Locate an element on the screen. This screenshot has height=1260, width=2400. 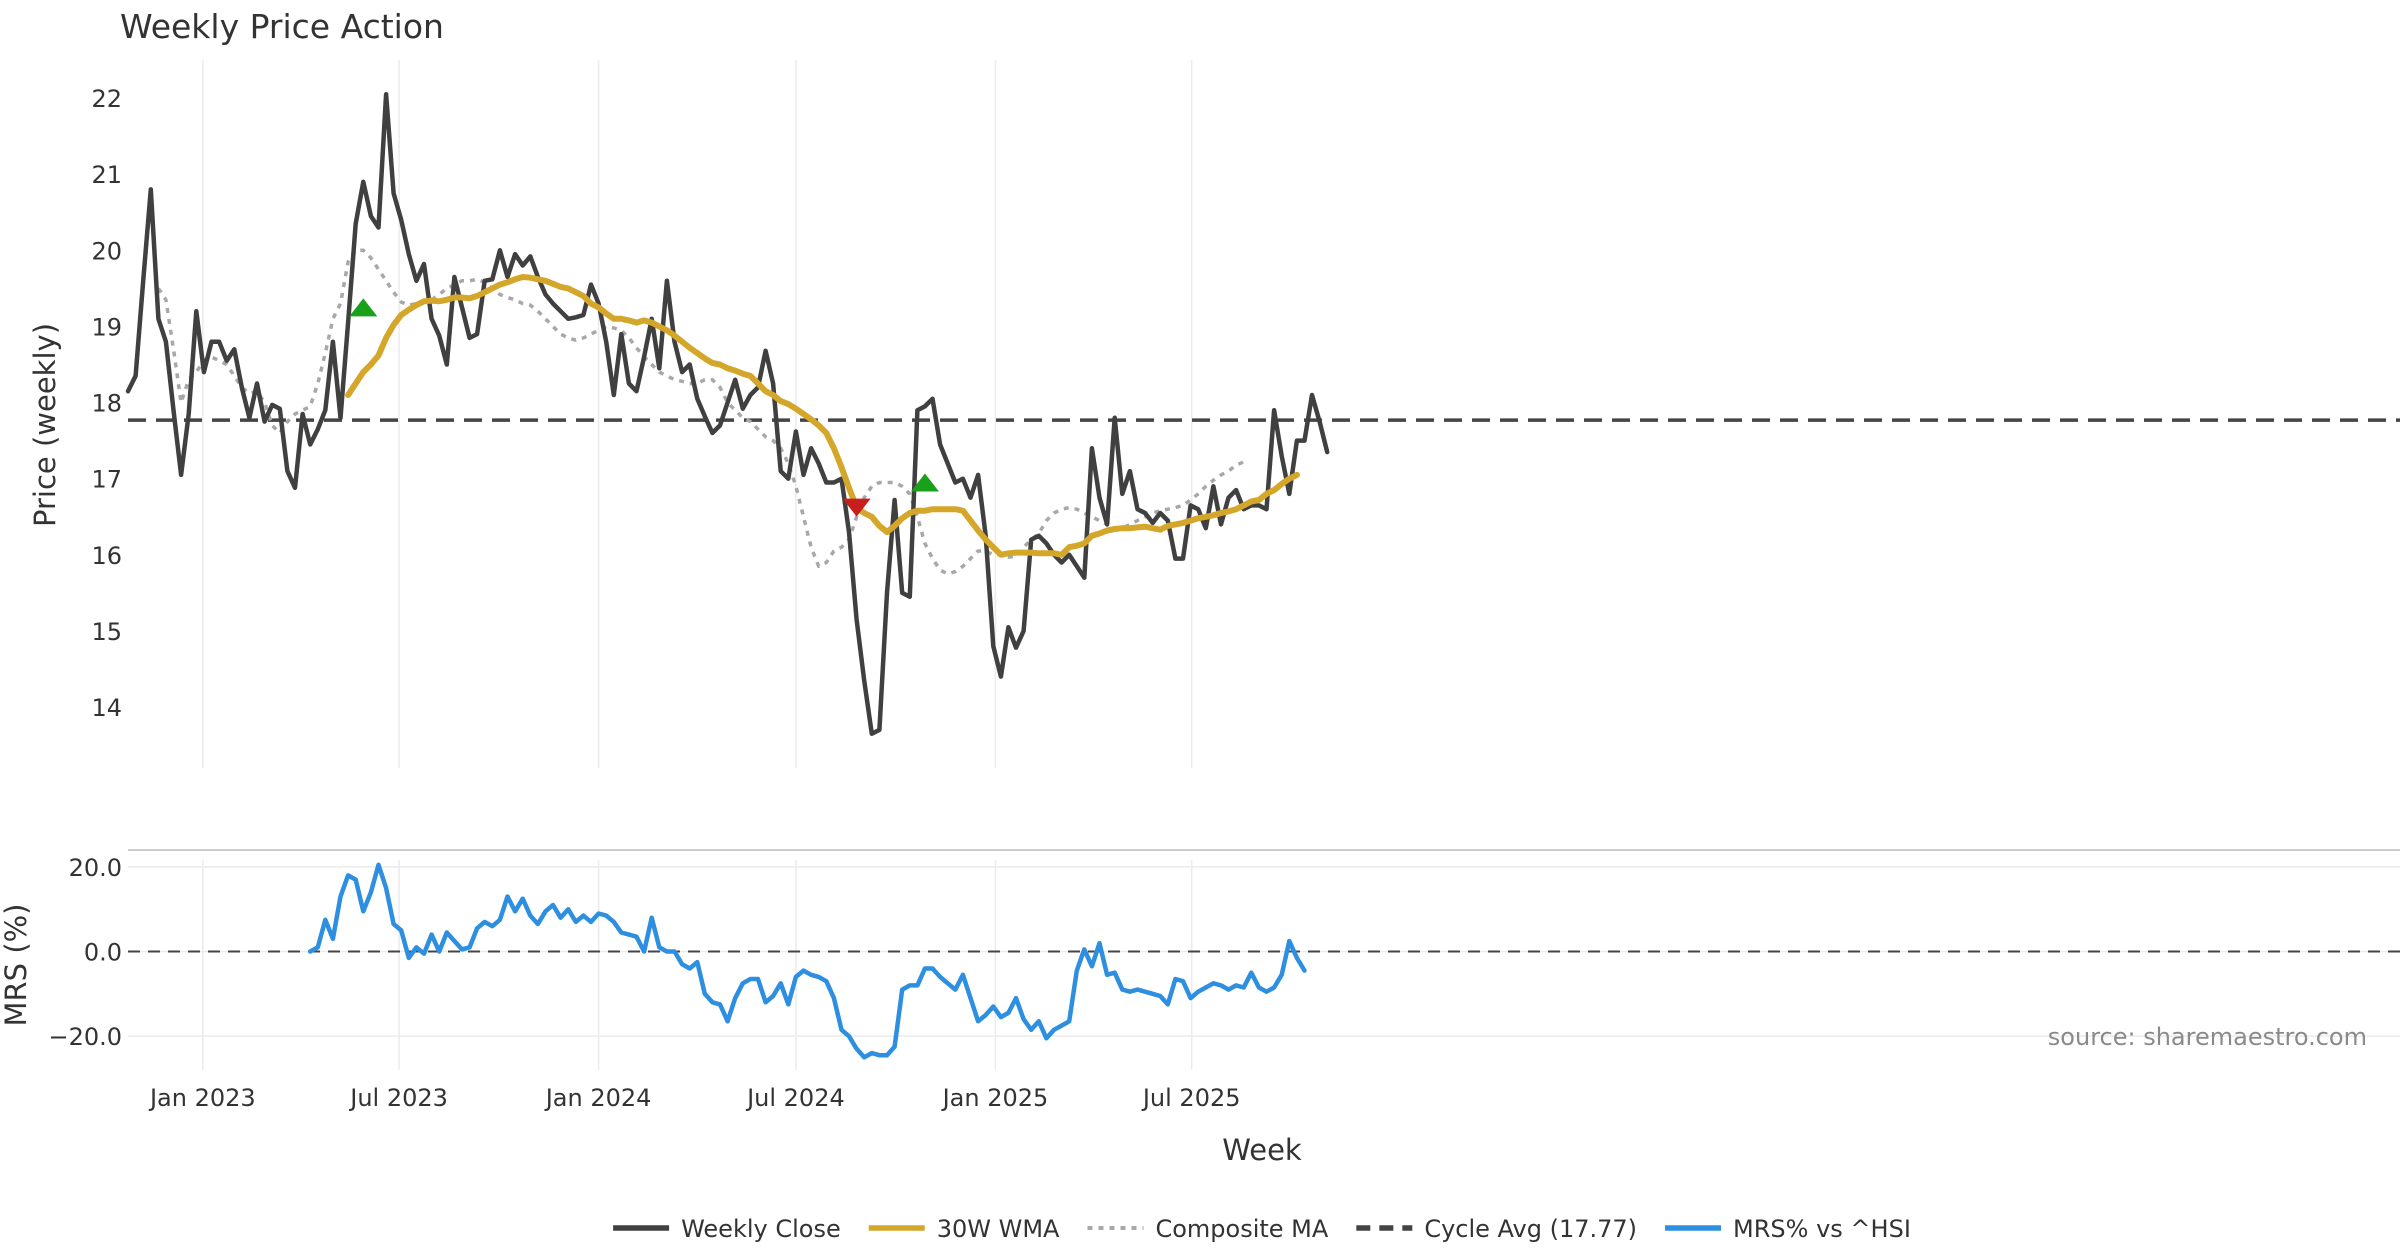
x-tick-label: Jul 2023 is located at coordinates (398, 1098).